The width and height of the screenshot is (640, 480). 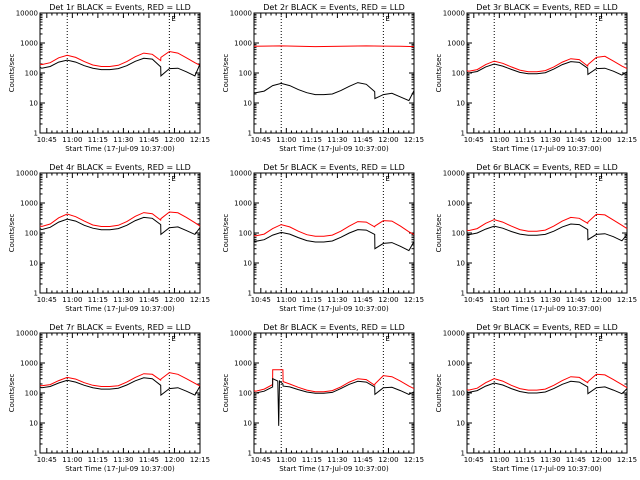 I want to click on panel-title: Det 5r BLACK = Events, RED = LLD, so click(x=334, y=167).